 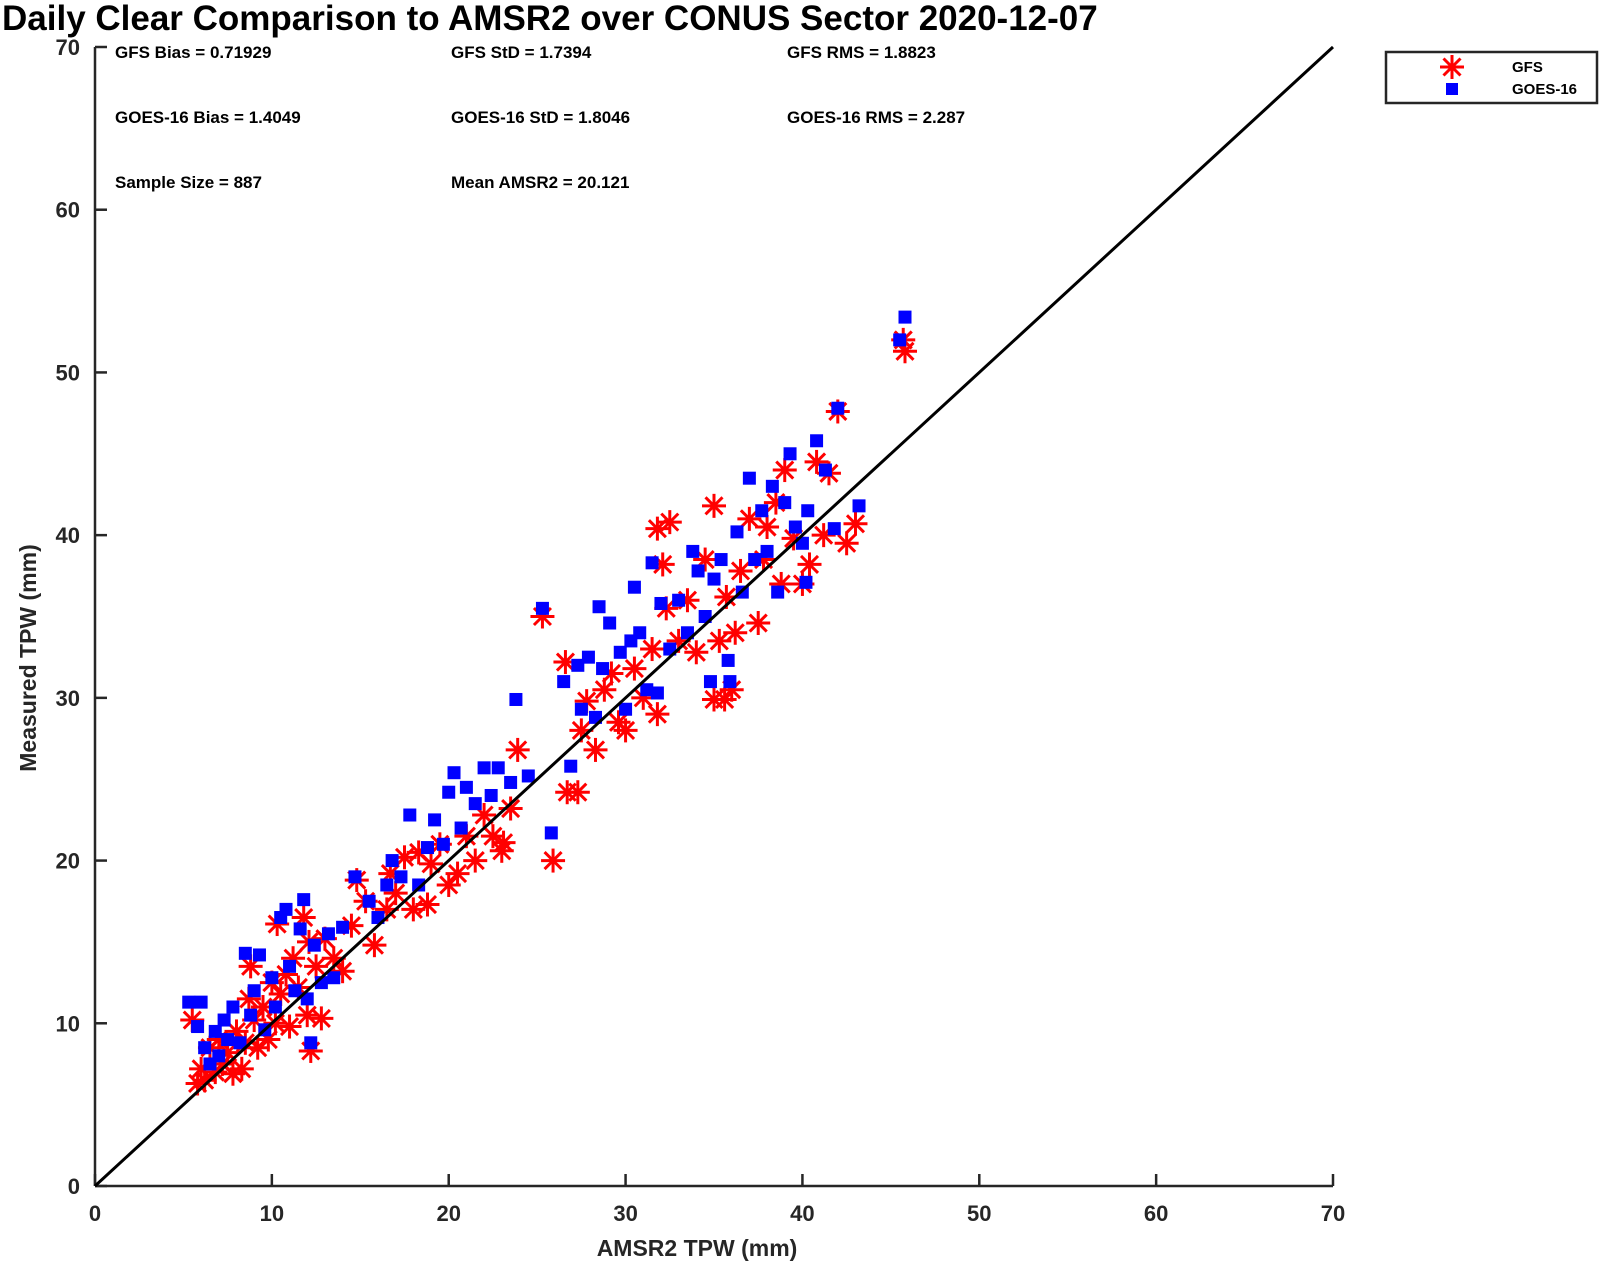 I want to click on y-axis-label: Measured TPW (mm), so click(x=28, y=657).